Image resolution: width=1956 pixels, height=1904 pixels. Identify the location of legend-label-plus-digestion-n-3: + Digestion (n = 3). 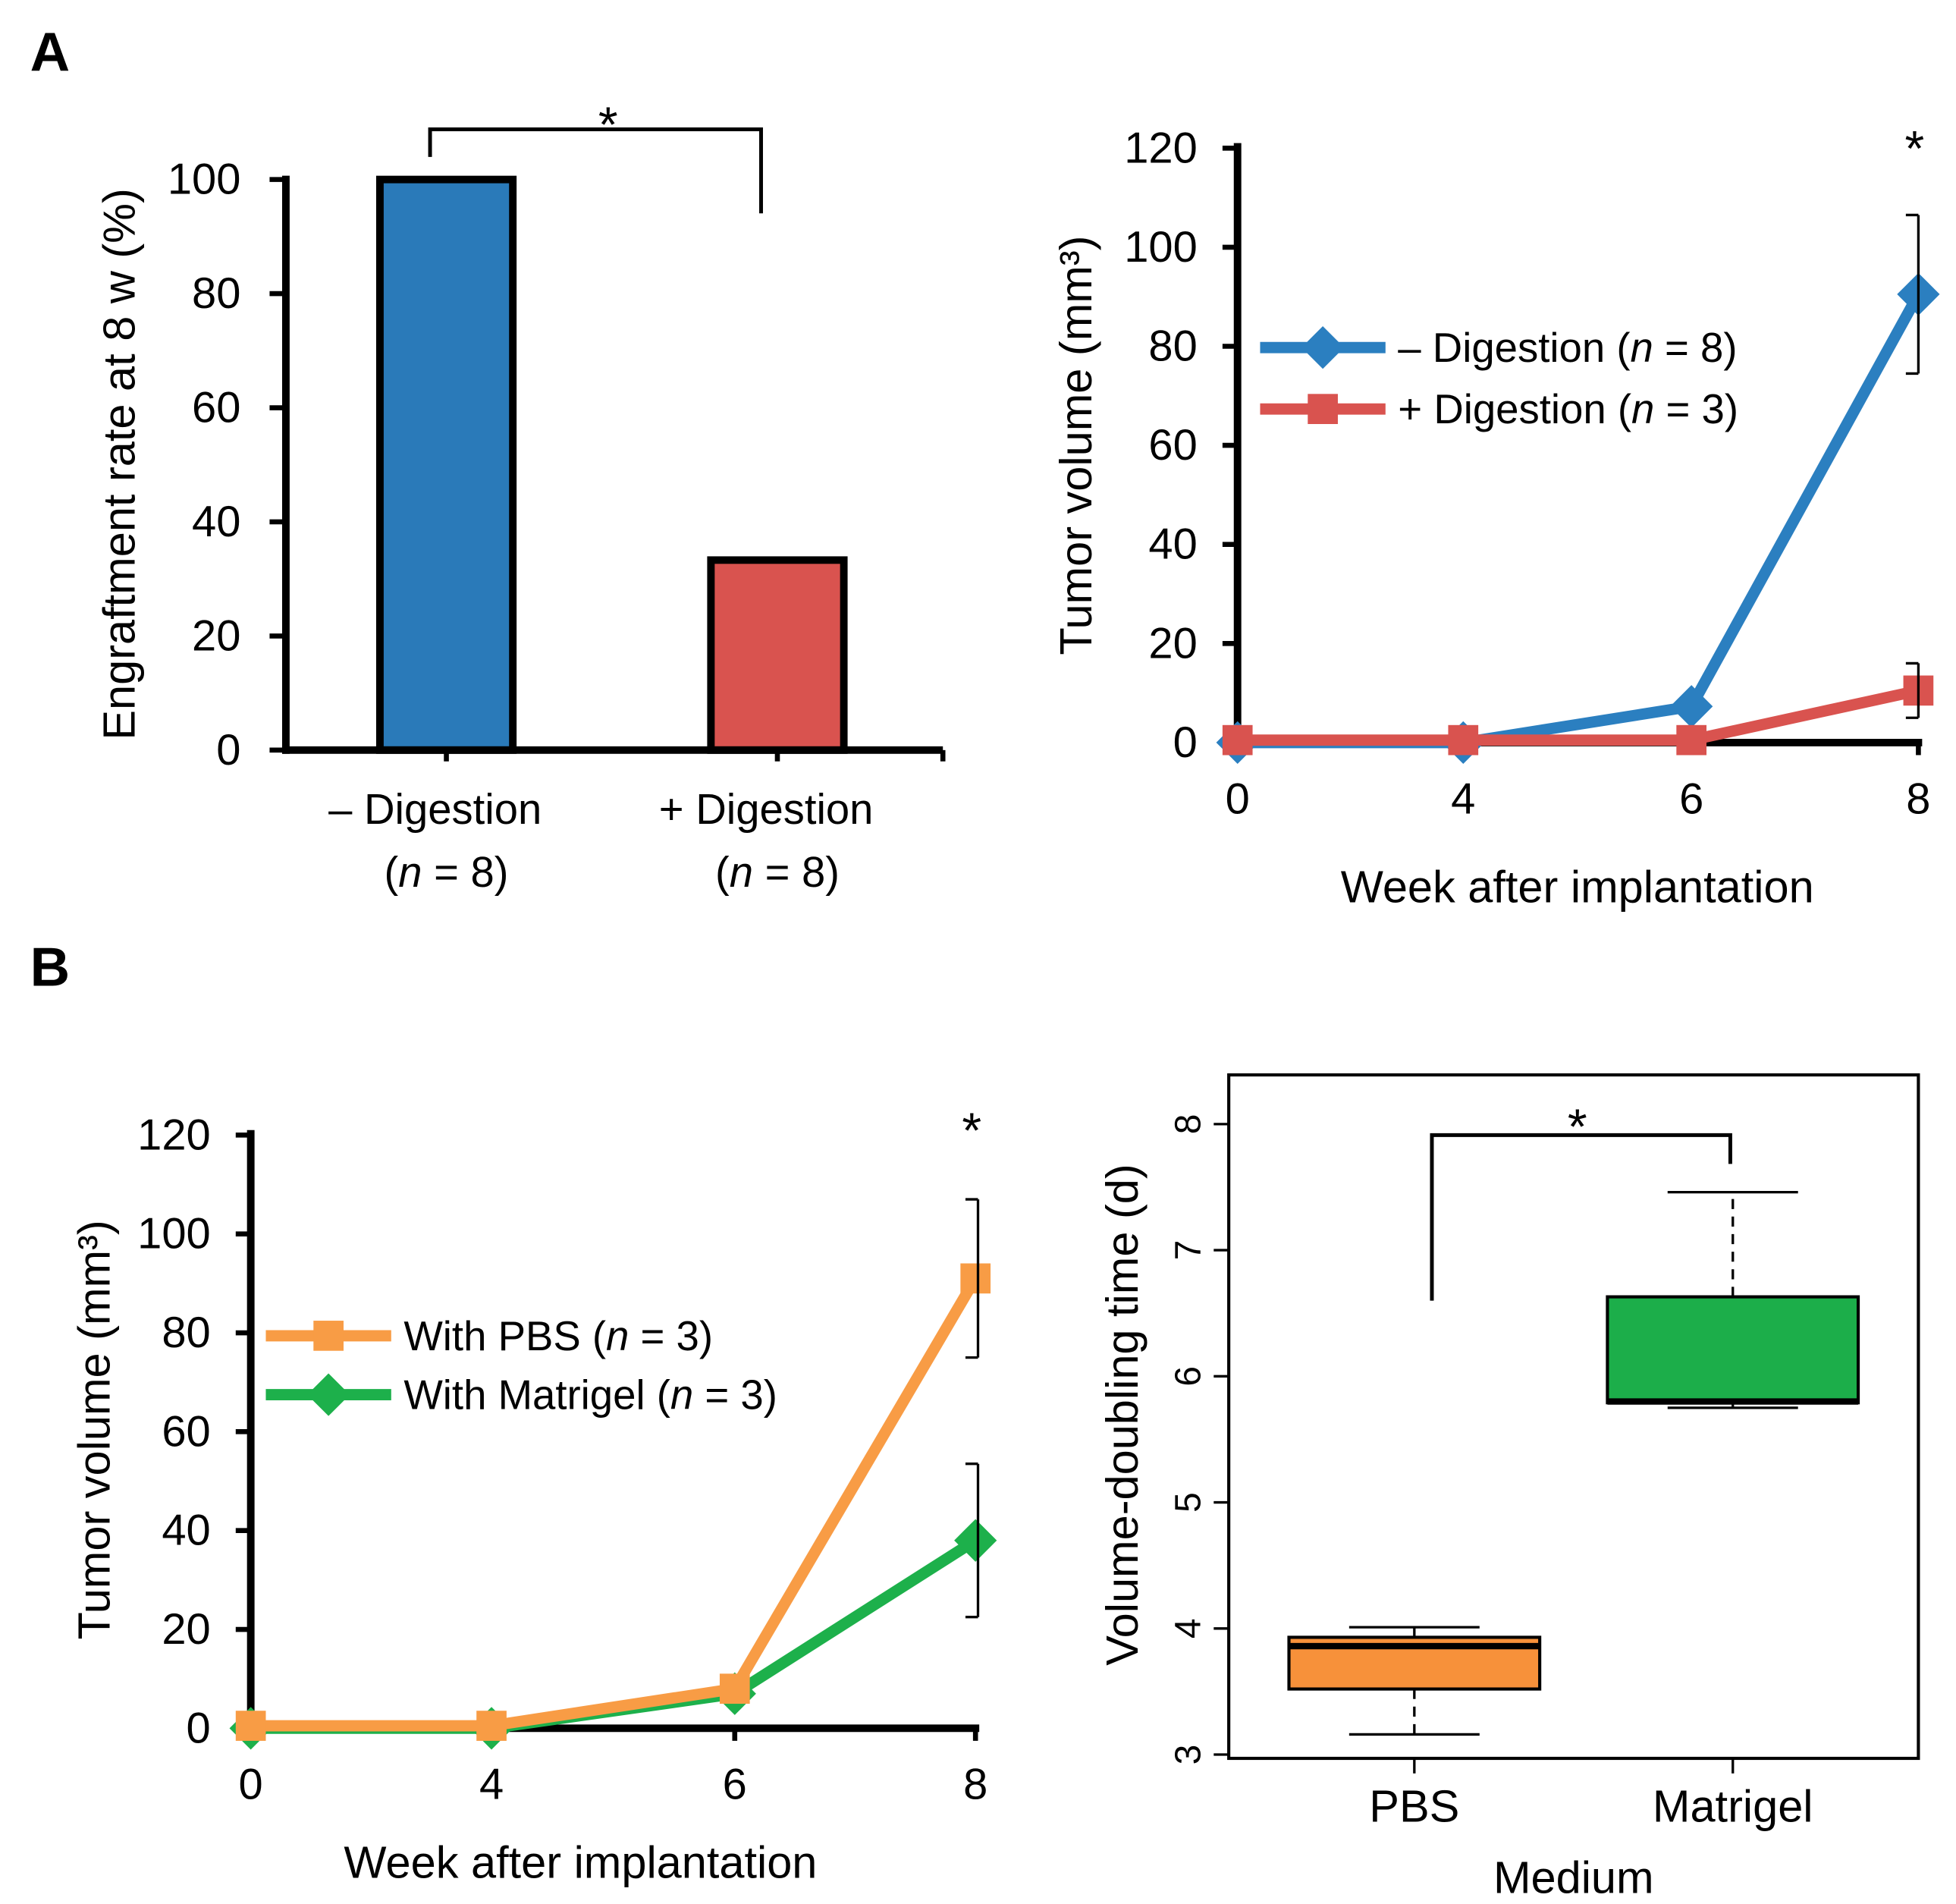
(1568, 409).